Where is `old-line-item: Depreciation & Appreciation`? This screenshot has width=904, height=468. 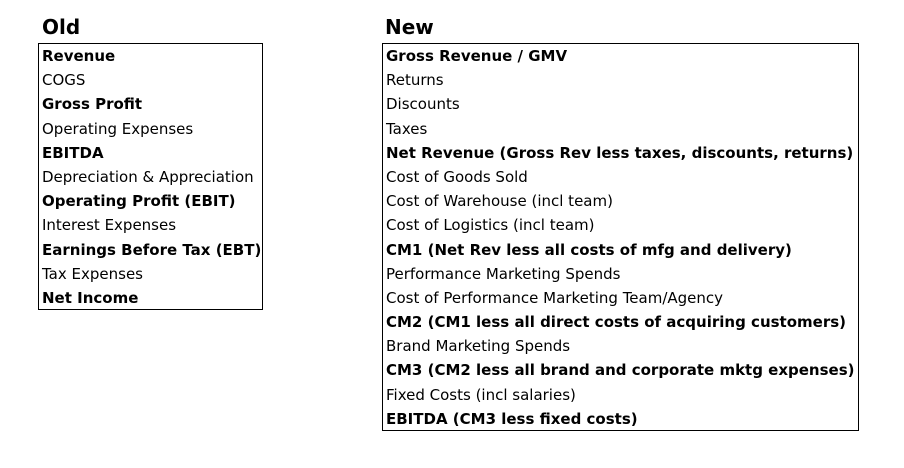
old-line-item: Depreciation & Appreciation is located at coordinates (148, 176).